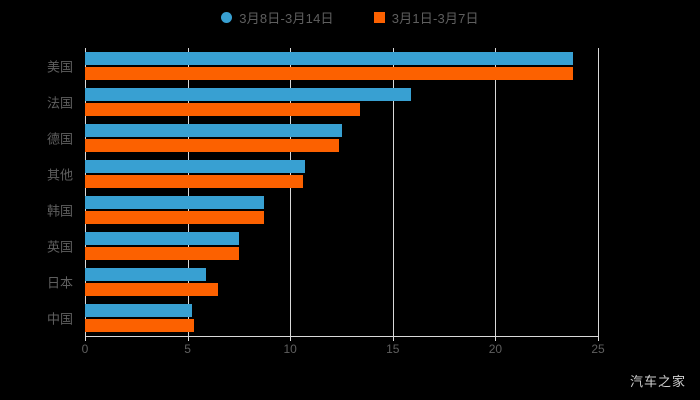 The height and width of the screenshot is (400, 700). Describe the element at coordinates (59, 247) in the screenshot. I see `category-label: 英国` at that location.